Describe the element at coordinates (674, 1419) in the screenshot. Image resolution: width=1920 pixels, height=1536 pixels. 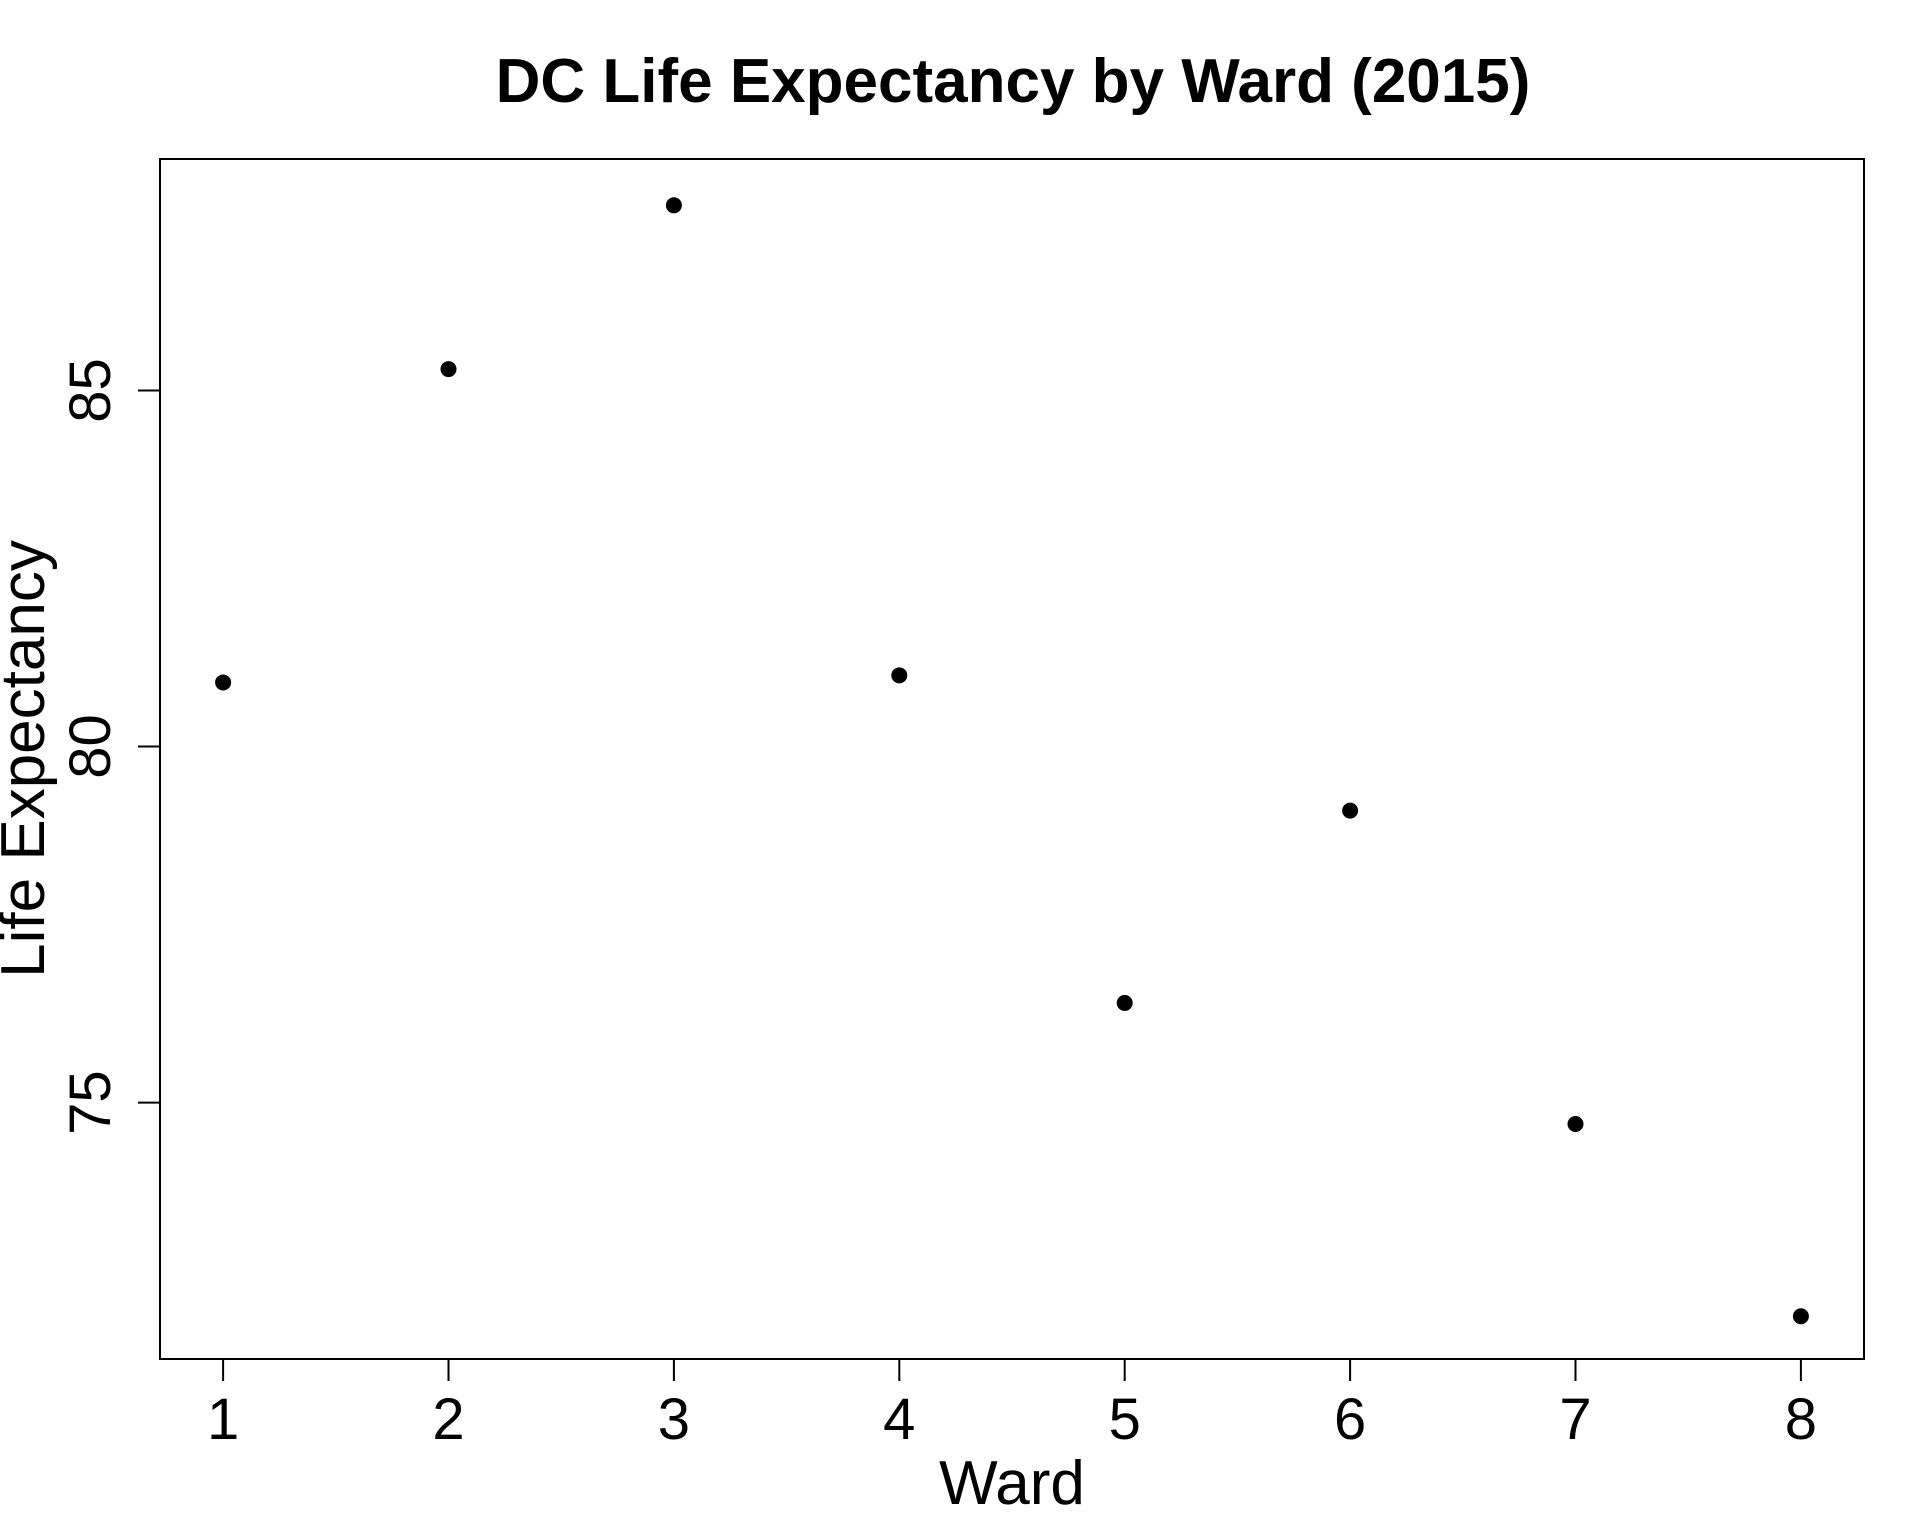
I see `x-tick-label: 3` at that location.